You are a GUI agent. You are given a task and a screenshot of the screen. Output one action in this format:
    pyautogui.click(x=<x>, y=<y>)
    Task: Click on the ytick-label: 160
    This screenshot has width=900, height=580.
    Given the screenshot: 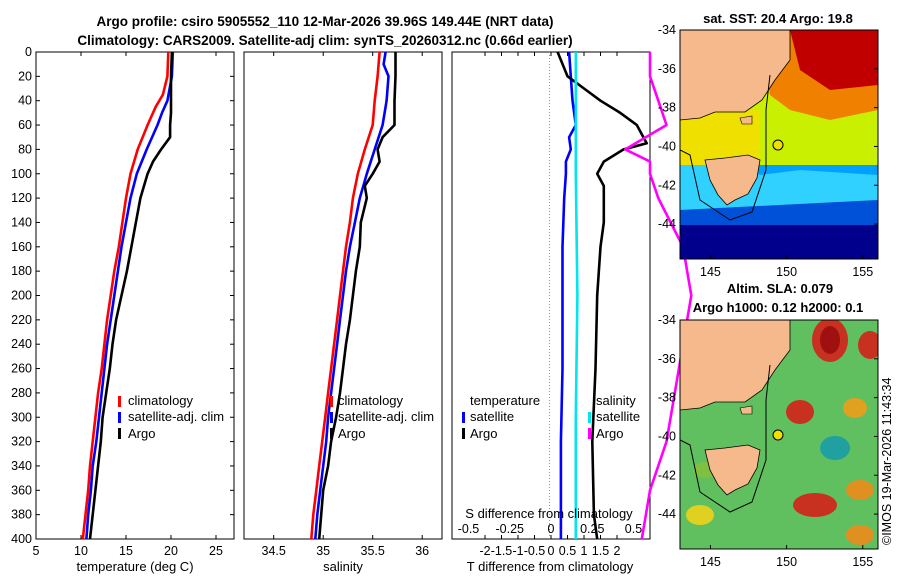 What is the action you would take?
    pyautogui.click(x=21, y=247)
    